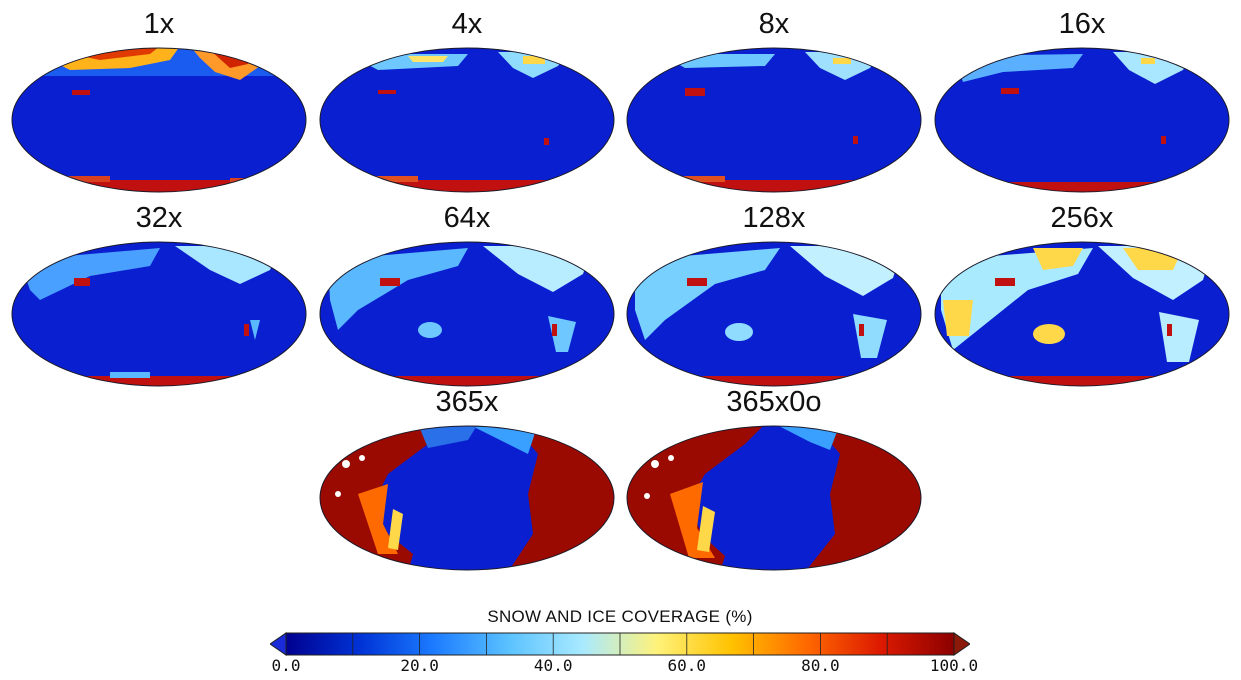  I want to click on map-panel-128x: 128x, so click(774, 295).